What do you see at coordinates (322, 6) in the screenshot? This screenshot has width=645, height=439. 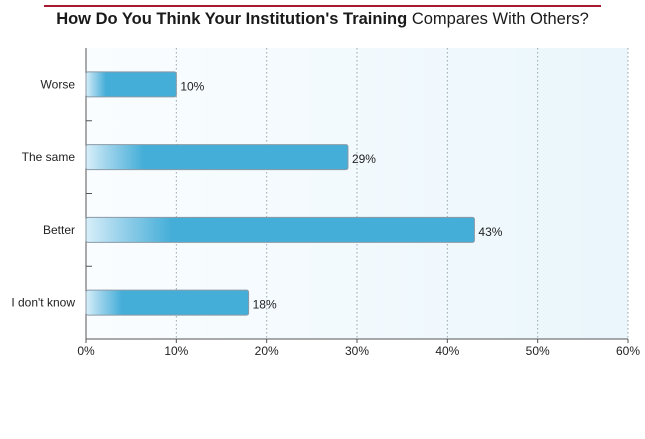 I see `title-rule` at bounding box center [322, 6].